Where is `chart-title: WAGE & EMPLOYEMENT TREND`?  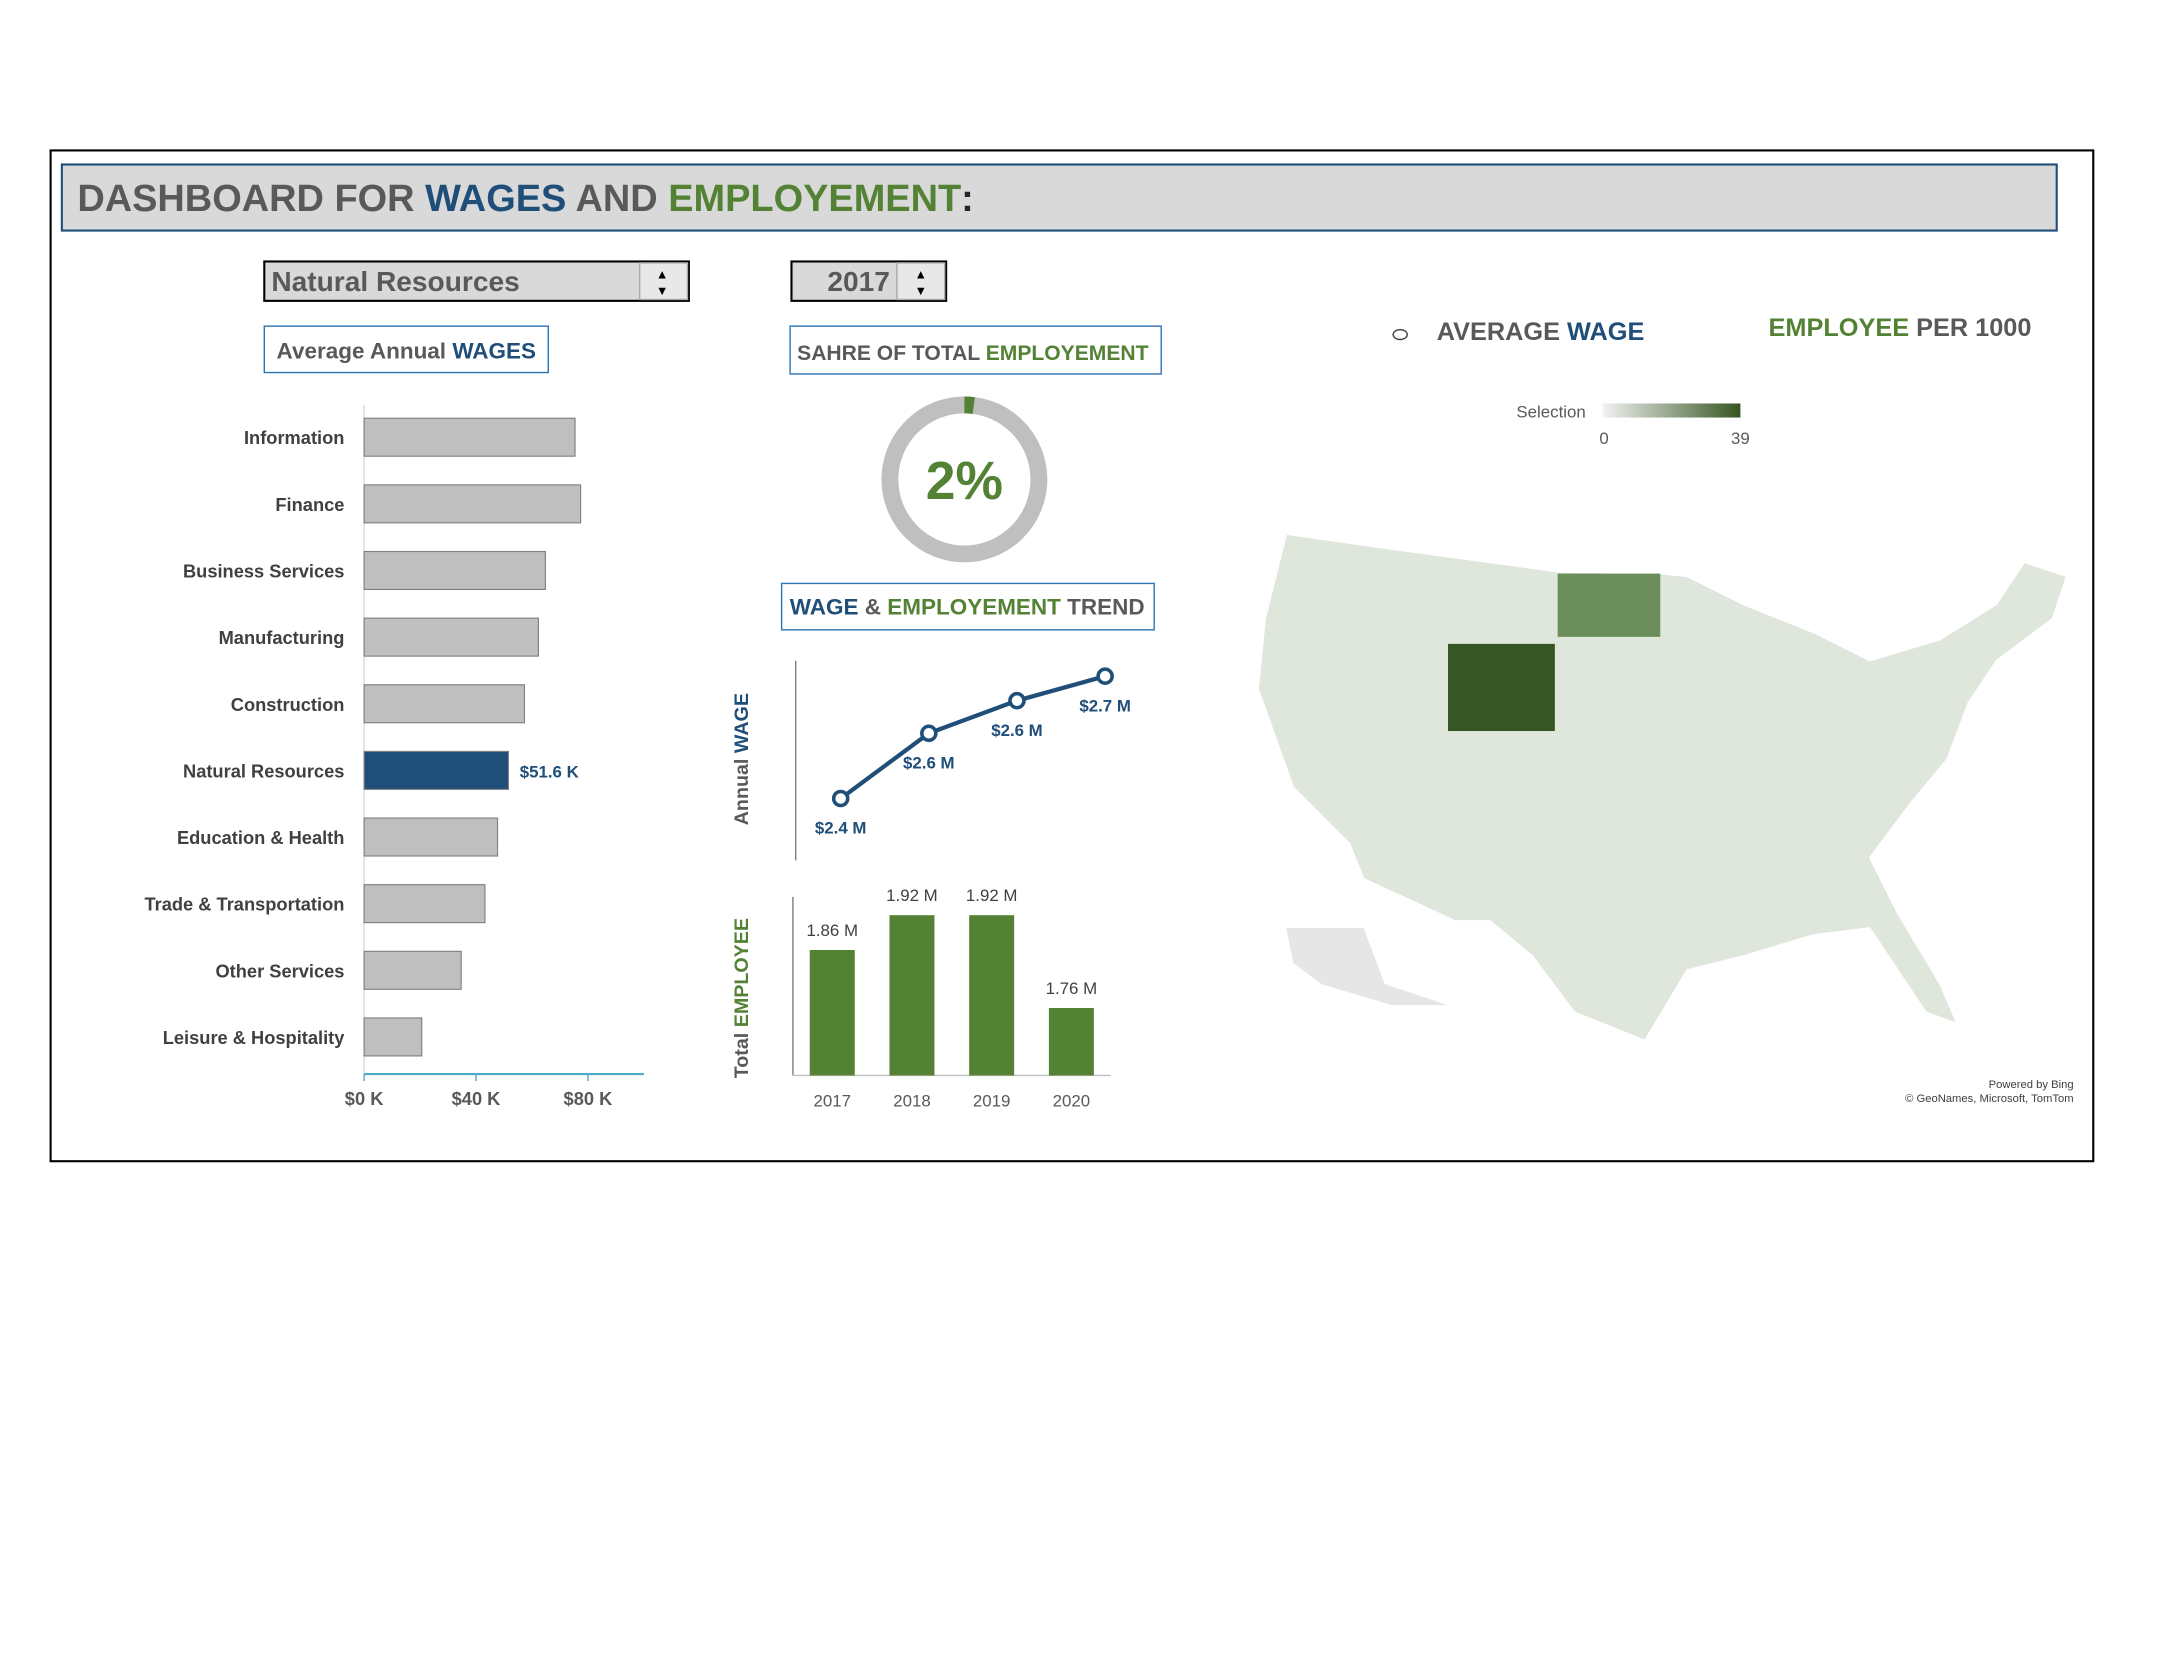
chart-title: WAGE & EMPLOYEMENT TREND is located at coordinates (967, 606).